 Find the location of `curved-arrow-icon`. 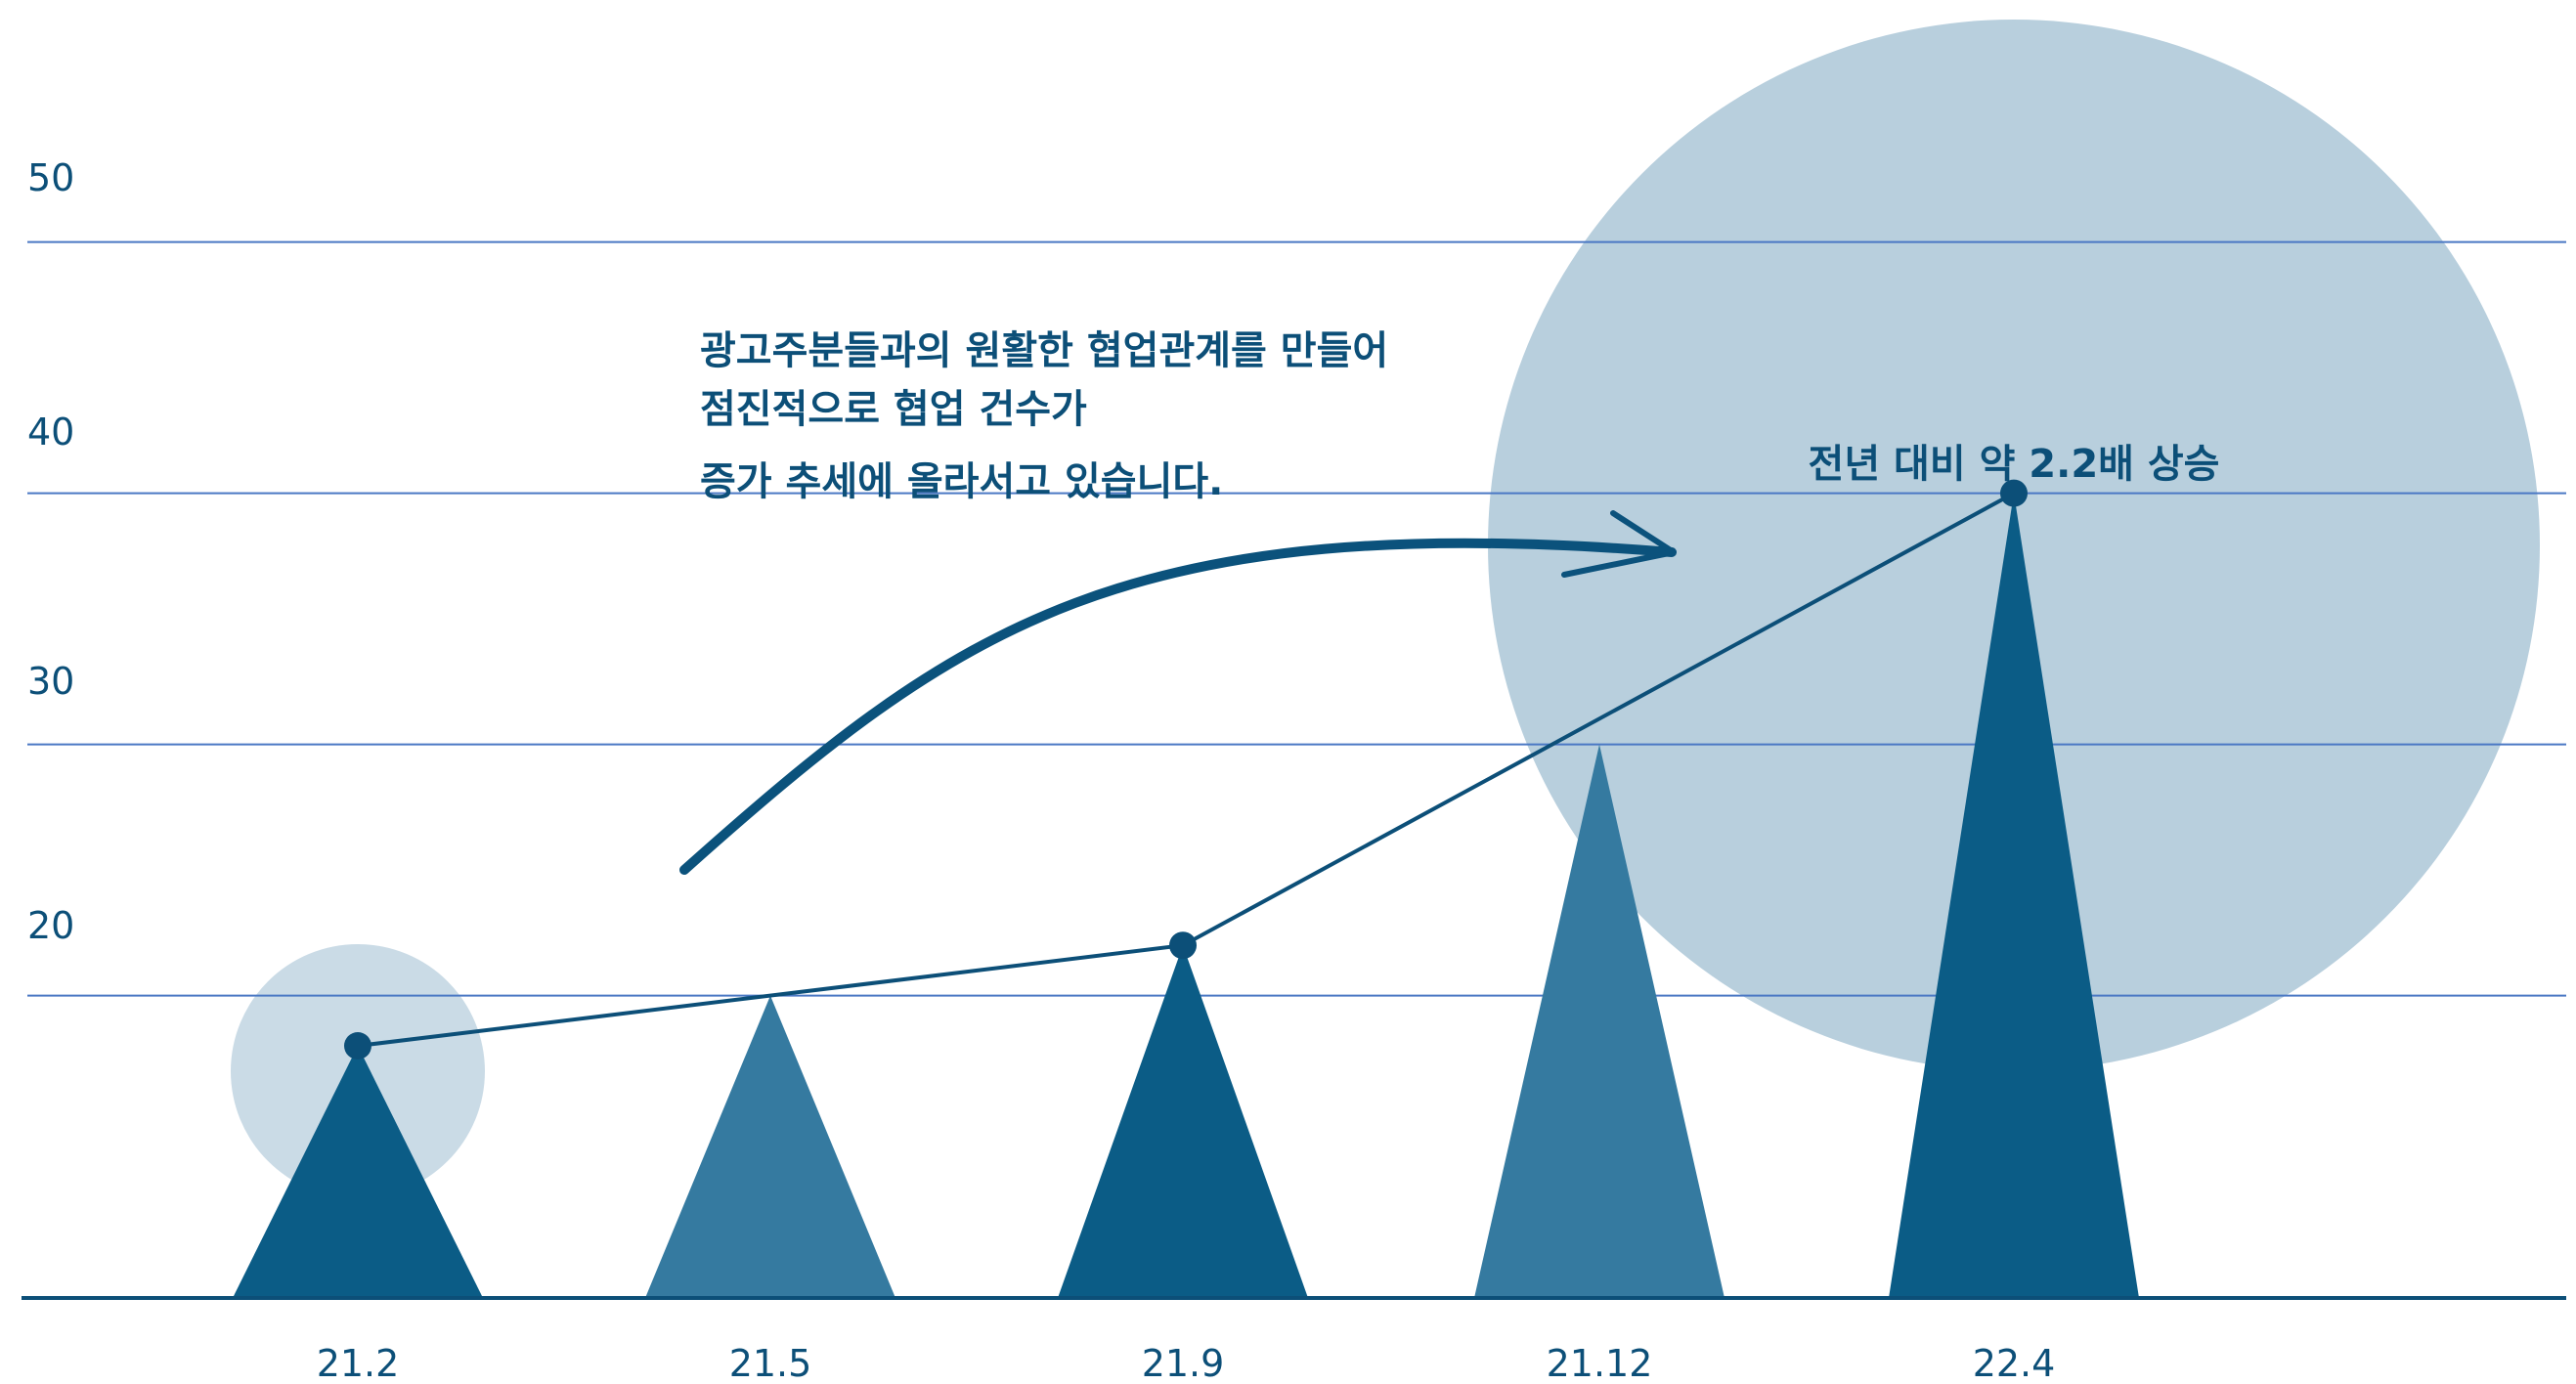

curved-arrow-icon is located at coordinates (1178, 692).